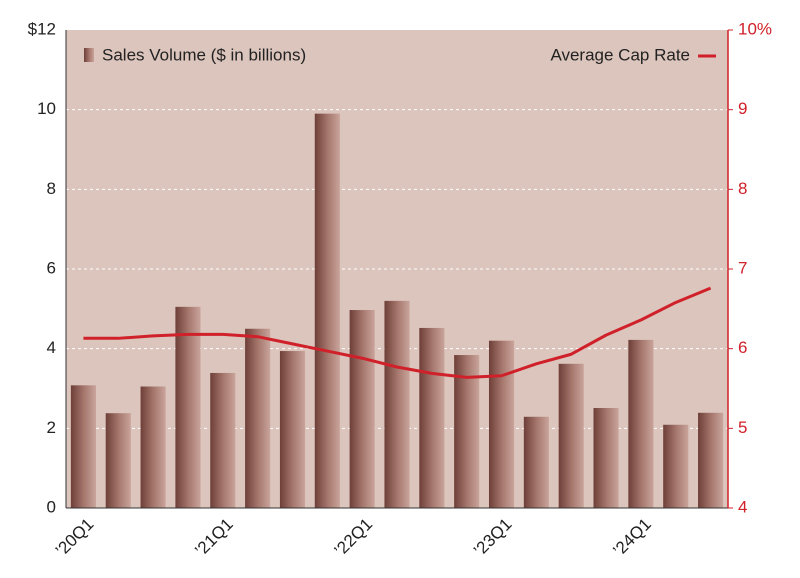 This screenshot has width=800, height=578. What do you see at coordinates (42, 28) in the screenshot?
I see `y-tick-label: $12` at bounding box center [42, 28].